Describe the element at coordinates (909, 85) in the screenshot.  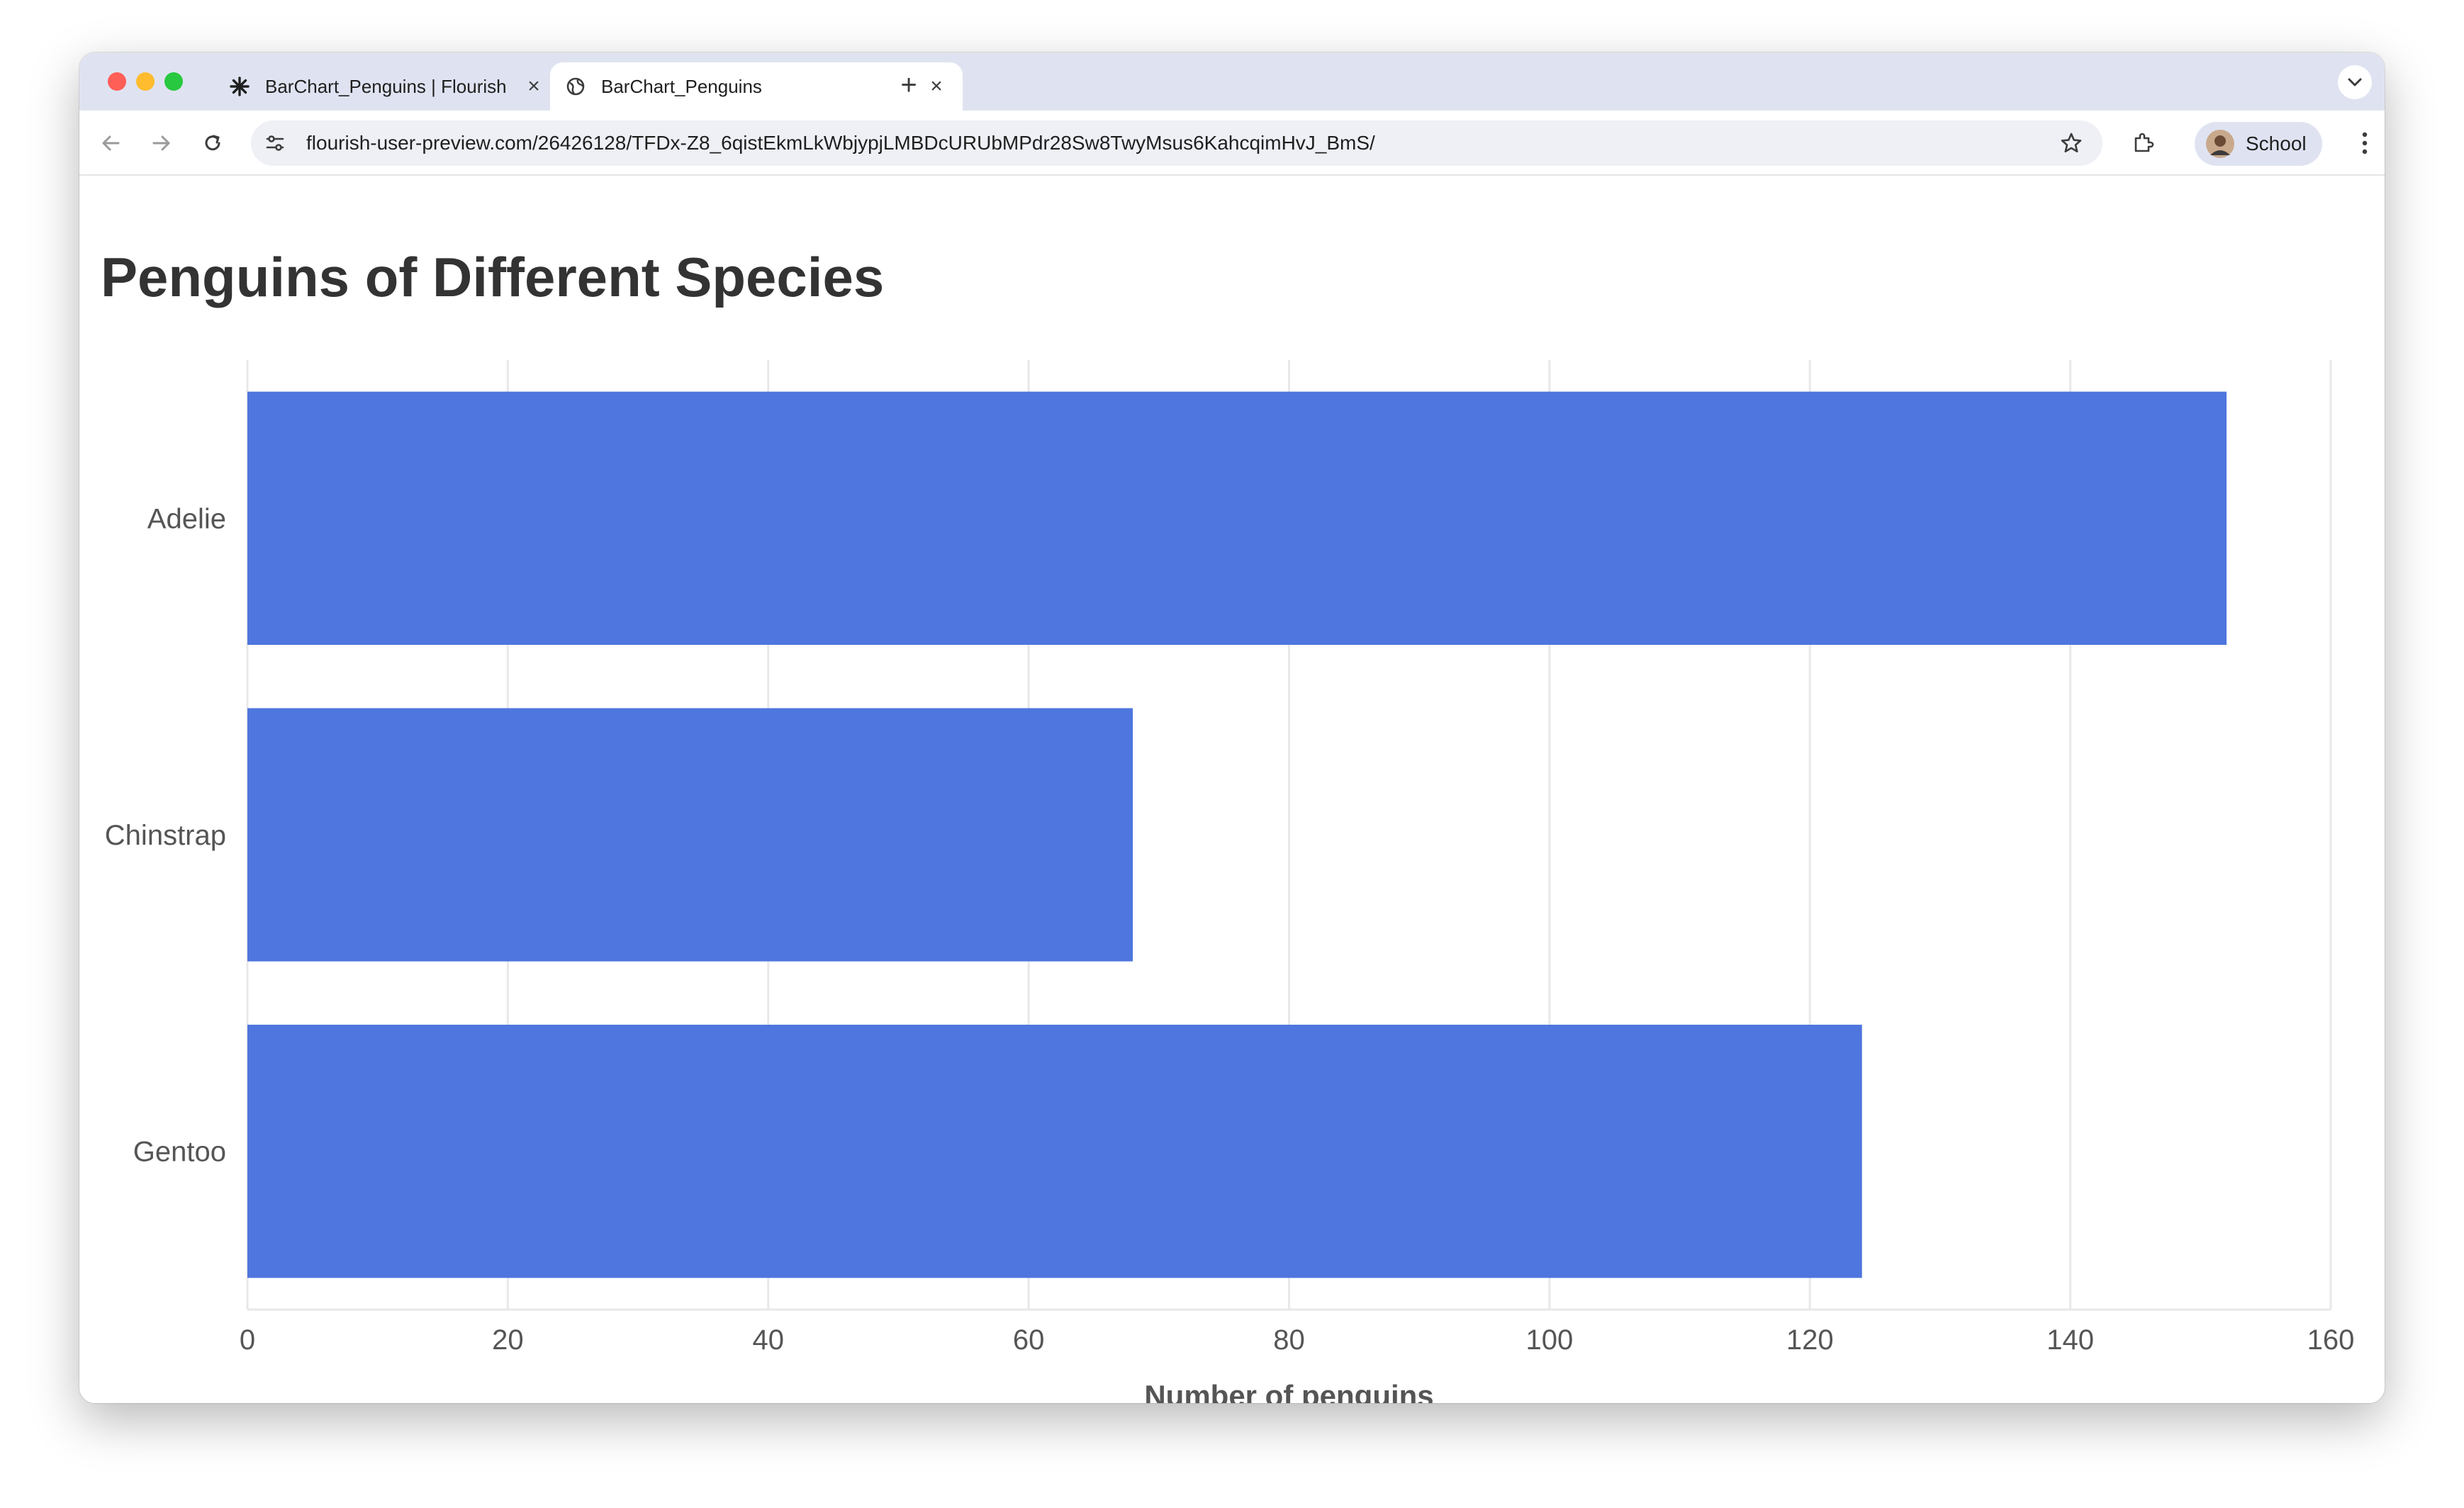
I see `new-tab-button: +` at that location.